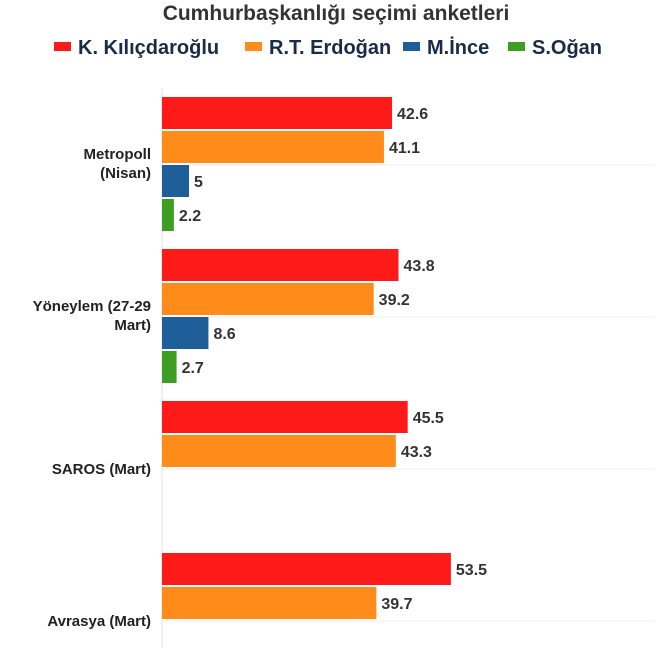 Image resolution: width=670 pixels, height=648 pixels. What do you see at coordinates (279, 451) in the screenshot?
I see `bar-r-t-erdogan-saros-mart` at bounding box center [279, 451].